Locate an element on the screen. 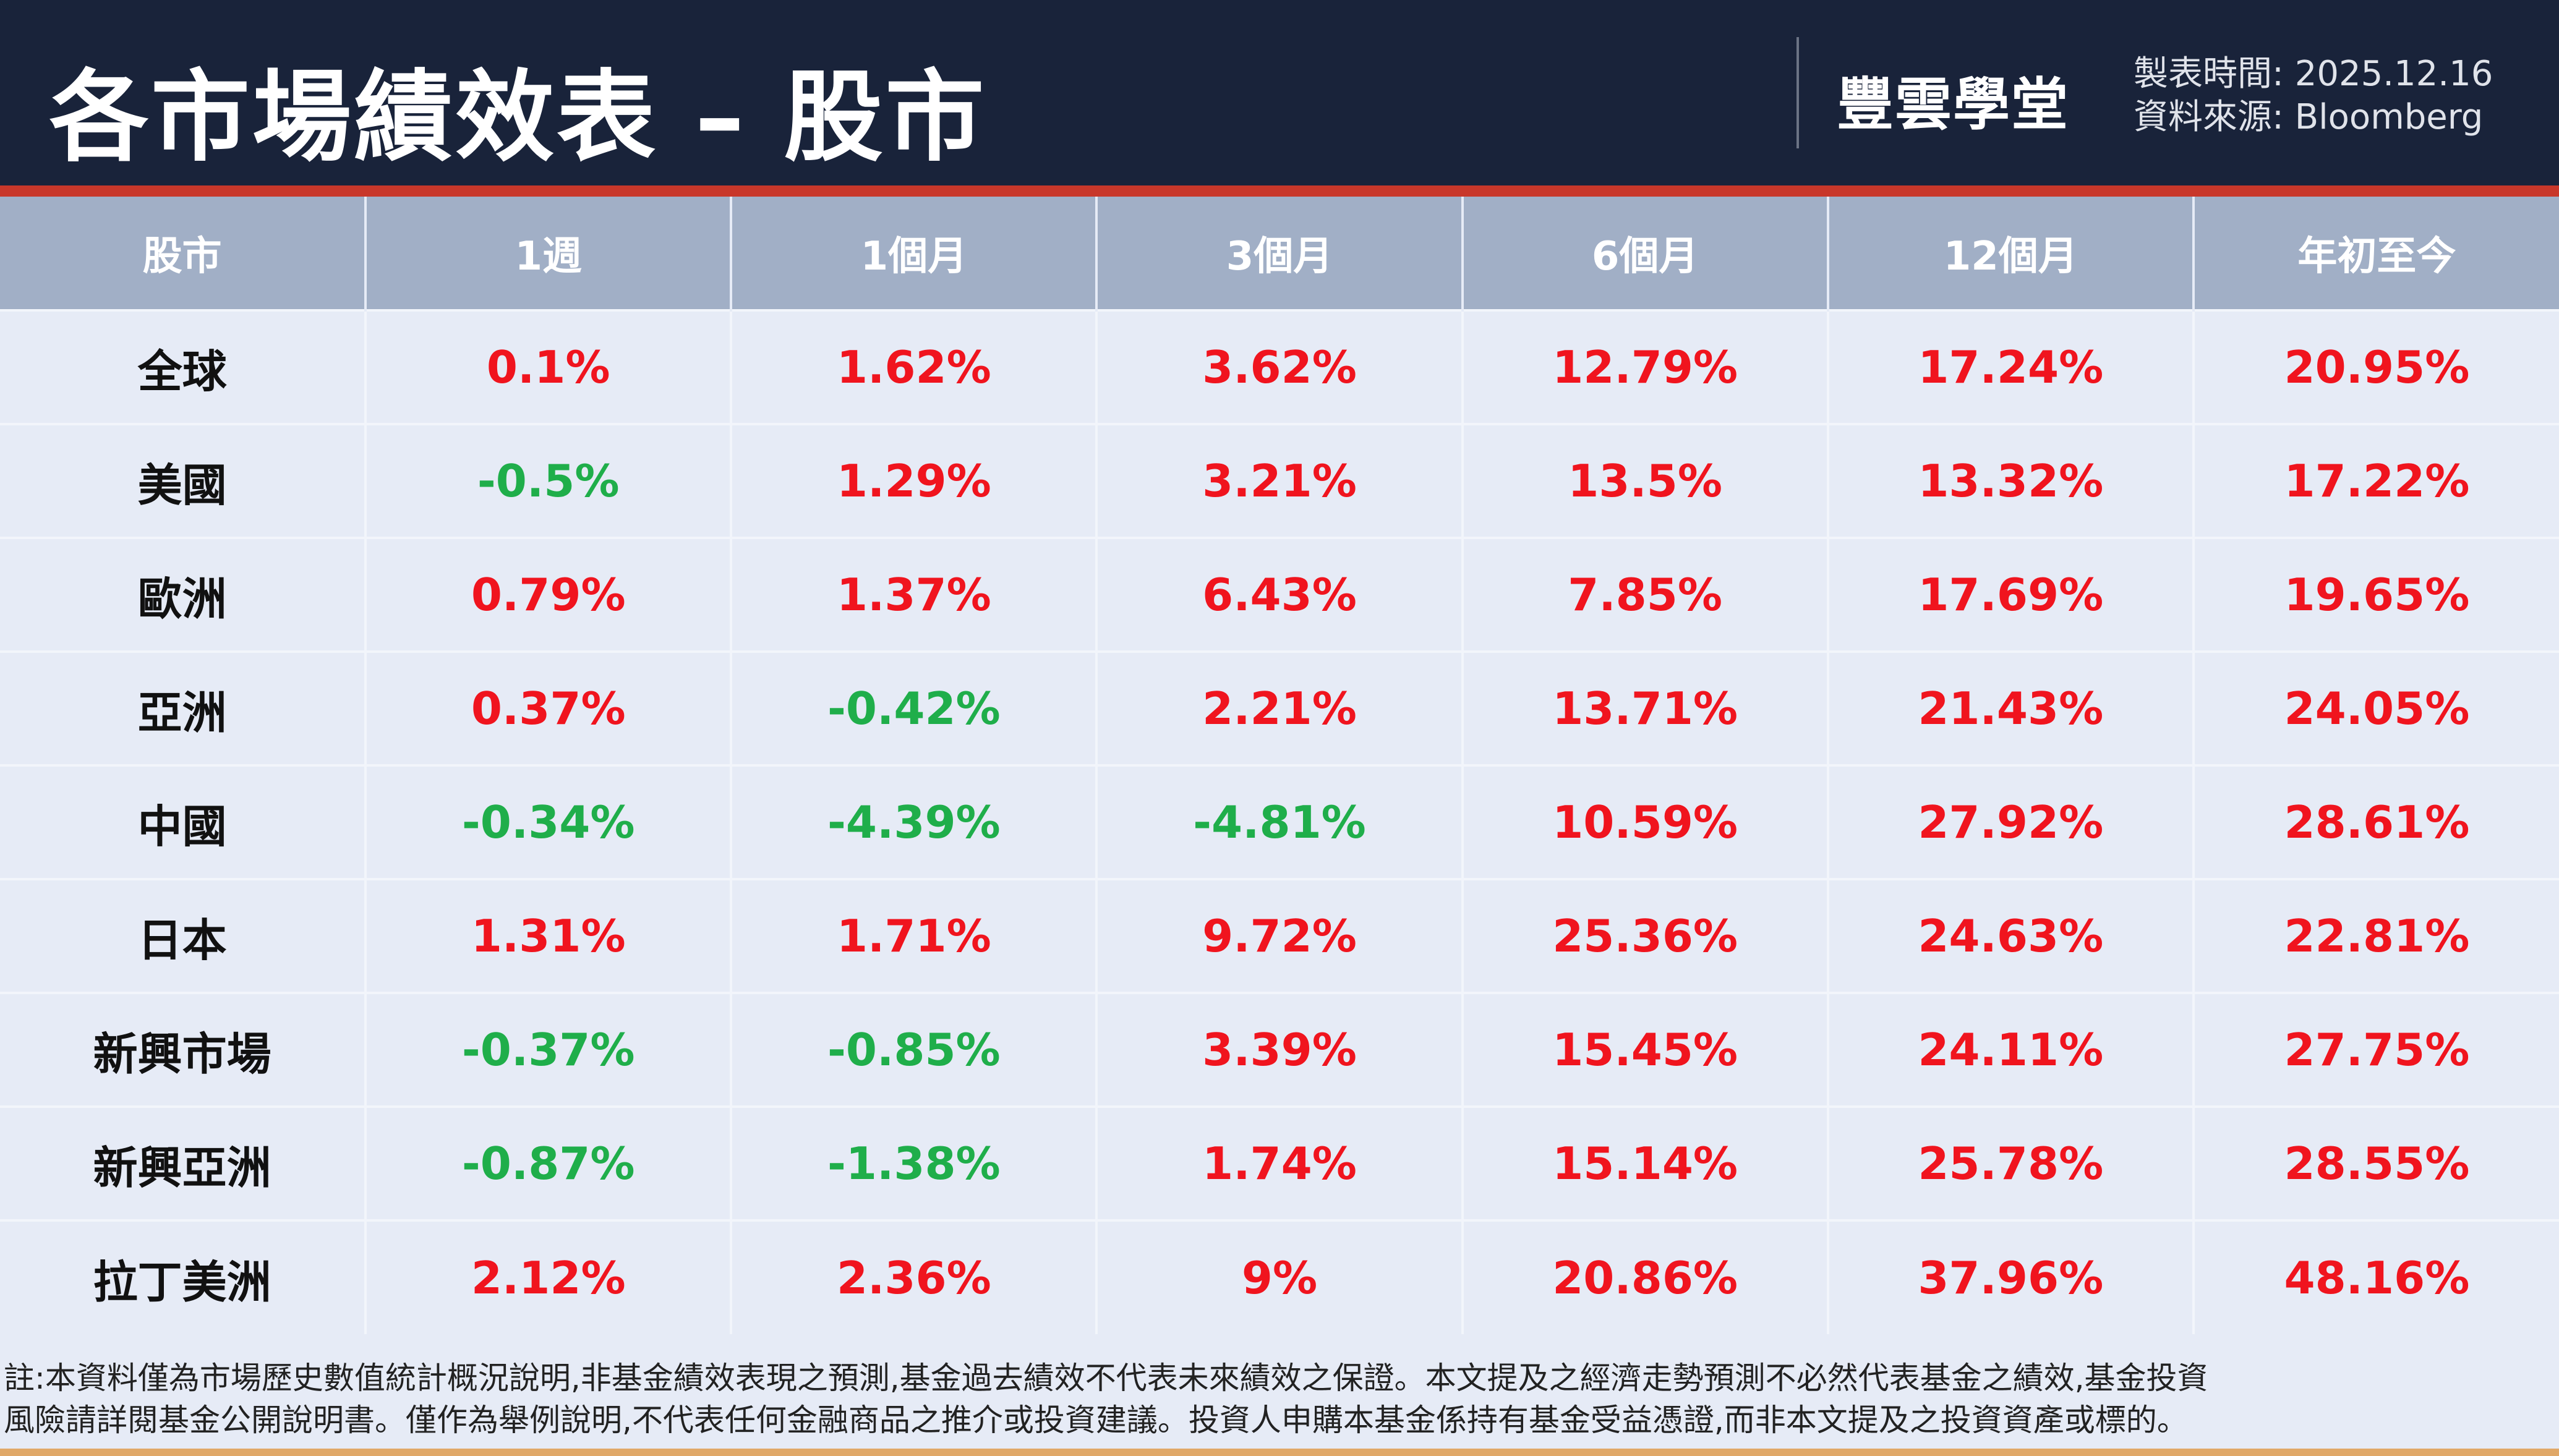 This screenshot has height=1456, width=2559. table-row: 中國 -0.34% -4.39% -4.81% 10.59% 27.92% 28.61% is located at coordinates (1279, 821).